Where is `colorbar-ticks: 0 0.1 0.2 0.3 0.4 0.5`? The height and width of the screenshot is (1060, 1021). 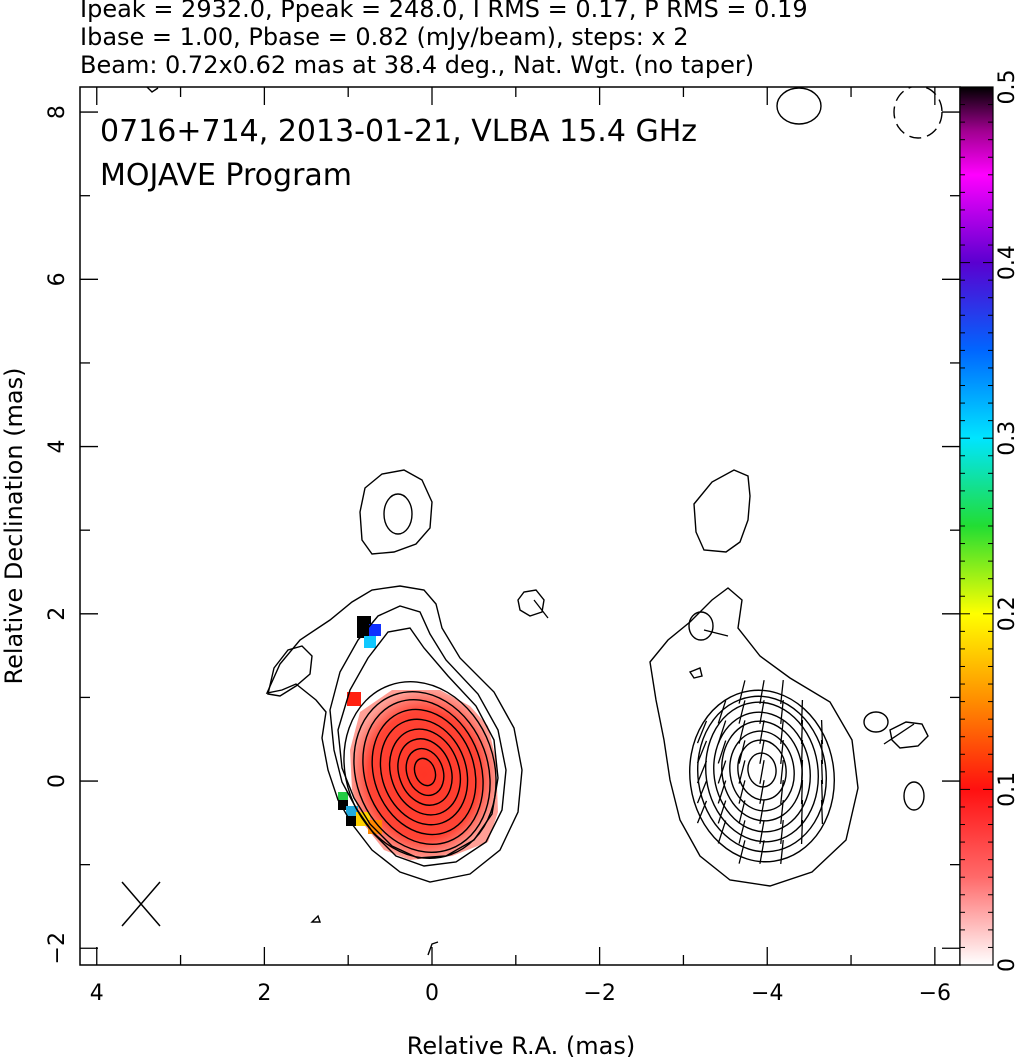 colorbar-ticks: 0 0.1 0.2 0.3 0.4 0.5 is located at coordinates (990, 521).